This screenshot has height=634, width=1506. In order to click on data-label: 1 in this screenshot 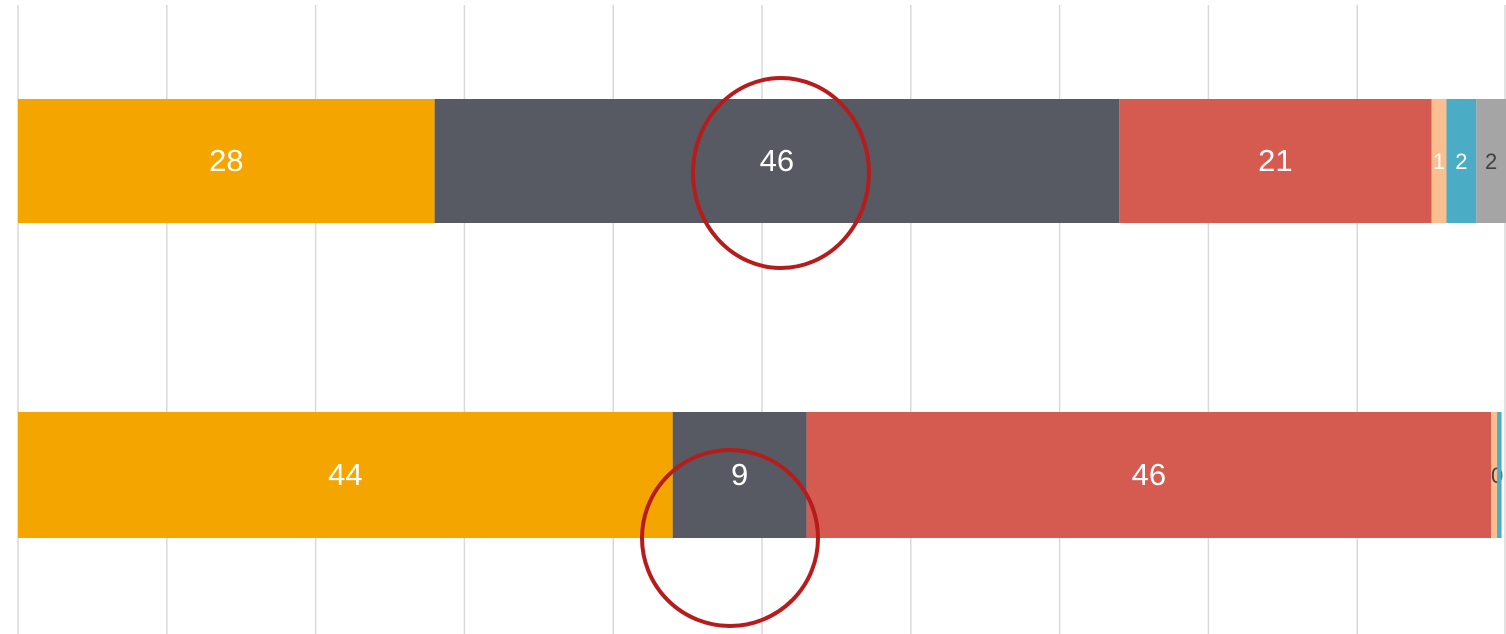, I will do `click(1439, 161)`.